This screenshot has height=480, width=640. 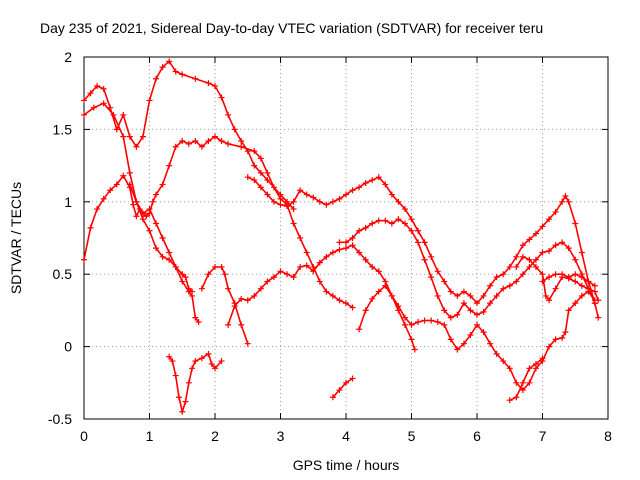 I want to click on series-trace, so click(x=225, y=305).